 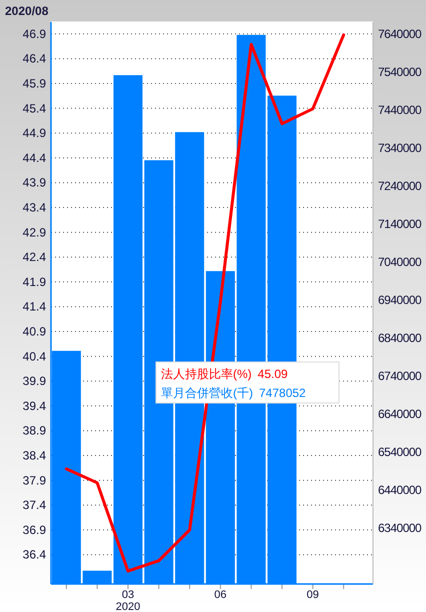 What do you see at coordinates (34, 307) in the screenshot?
I see `y-tick-label: 41.4` at bounding box center [34, 307].